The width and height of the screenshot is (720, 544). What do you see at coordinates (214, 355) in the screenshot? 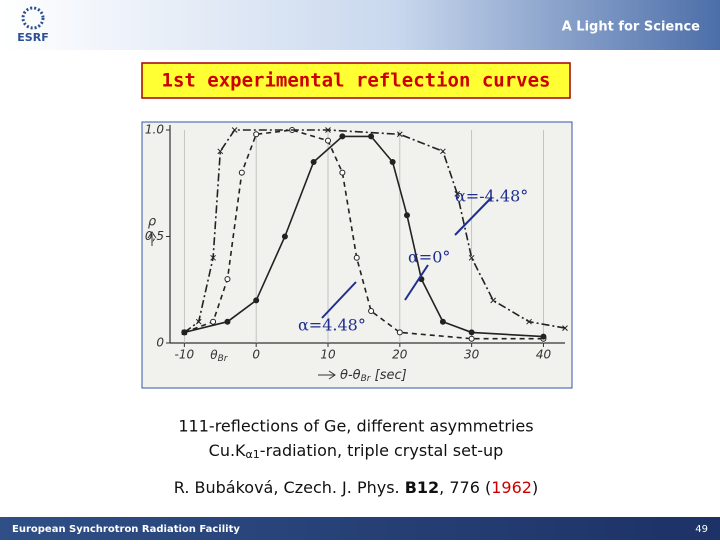
I see `bragg-label-part: θ` at bounding box center [214, 355].